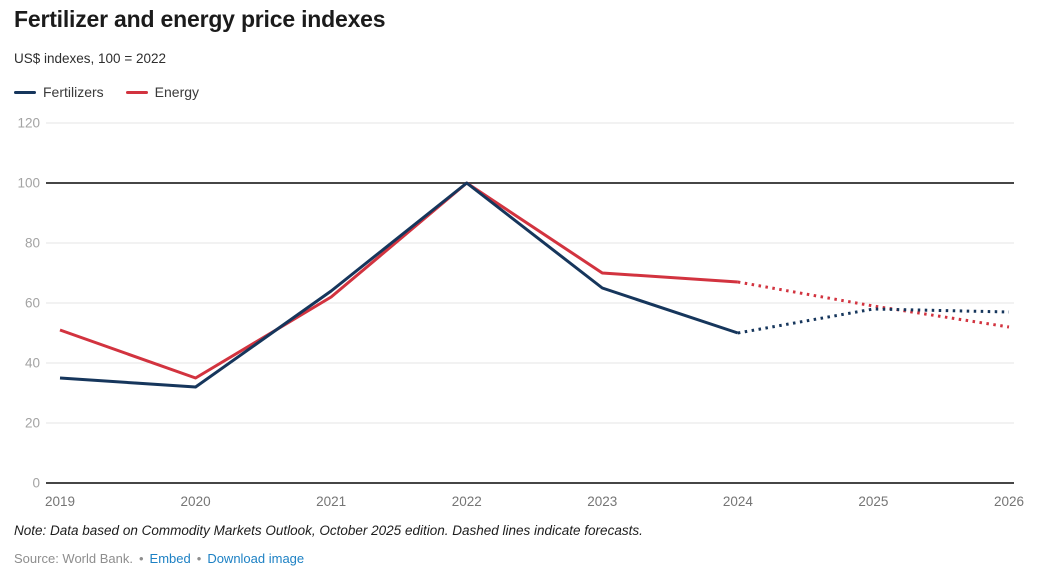 Image resolution: width=1057 pixels, height=575 pixels. What do you see at coordinates (28, 183) in the screenshot?
I see `y-axis-tick-label: 100` at bounding box center [28, 183].